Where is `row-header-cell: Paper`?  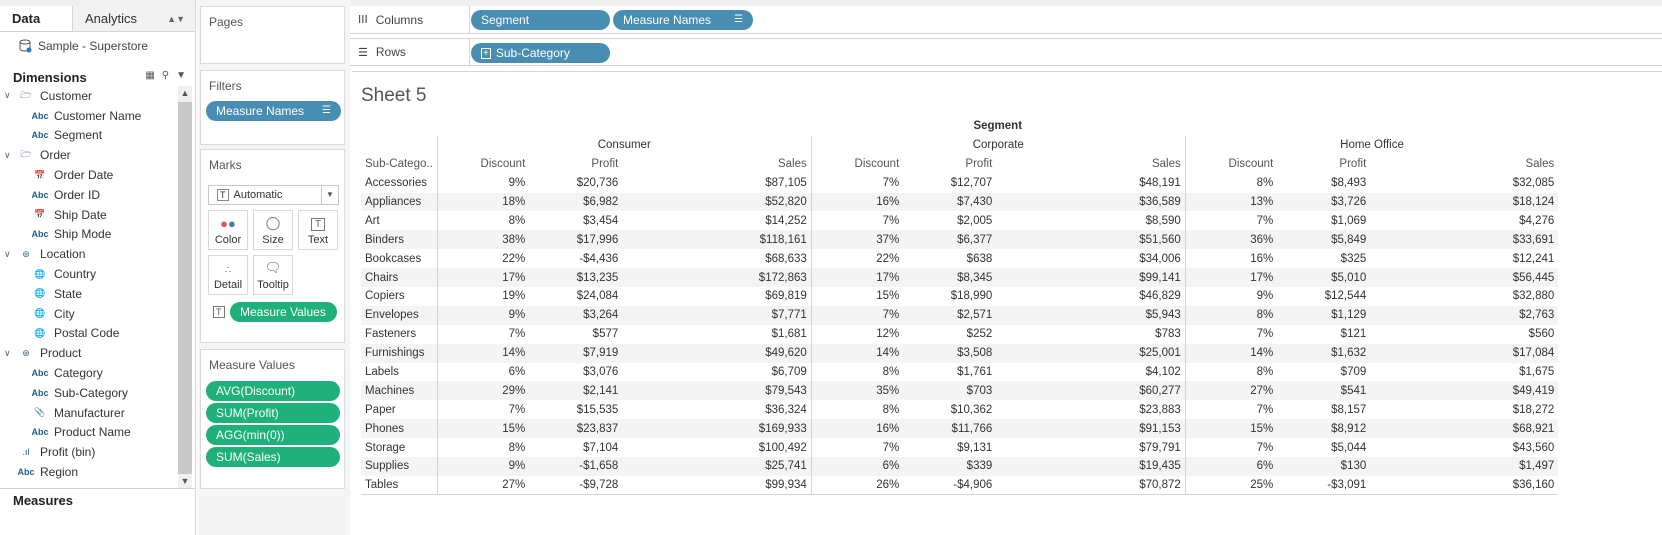
row-header-cell: Paper is located at coordinates (399, 410).